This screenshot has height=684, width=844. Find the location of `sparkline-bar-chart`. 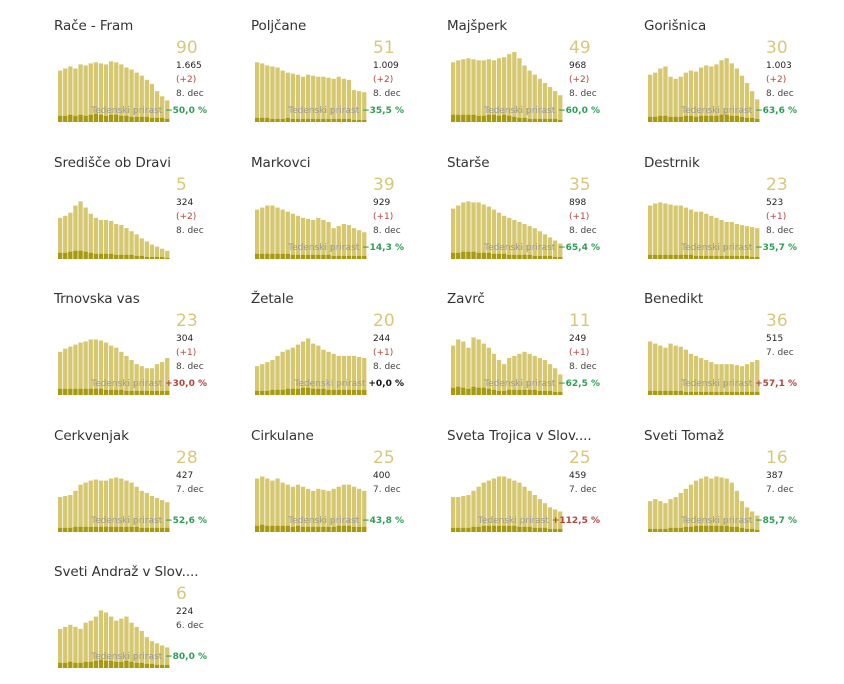

sparkline-bar-chart is located at coordinates (507, 230).